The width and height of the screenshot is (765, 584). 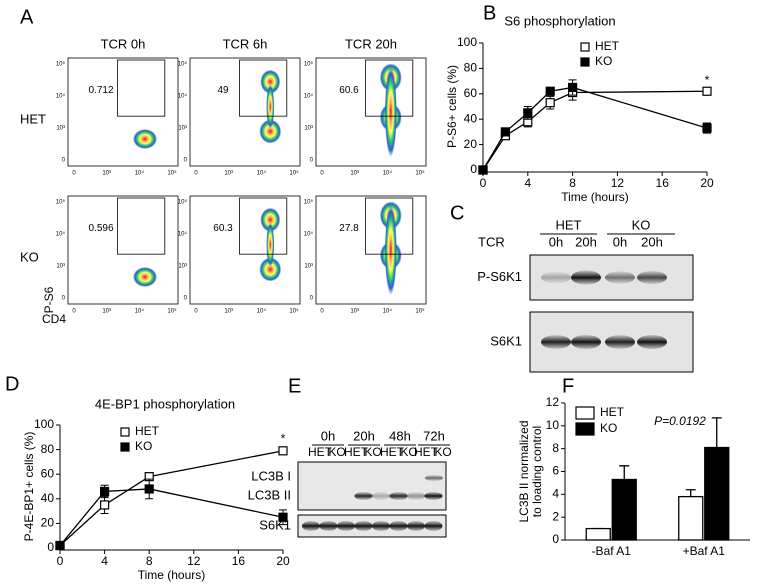 What do you see at coordinates (680, 421) in the screenshot?
I see `annotation: P=0.0192` at bounding box center [680, 421].